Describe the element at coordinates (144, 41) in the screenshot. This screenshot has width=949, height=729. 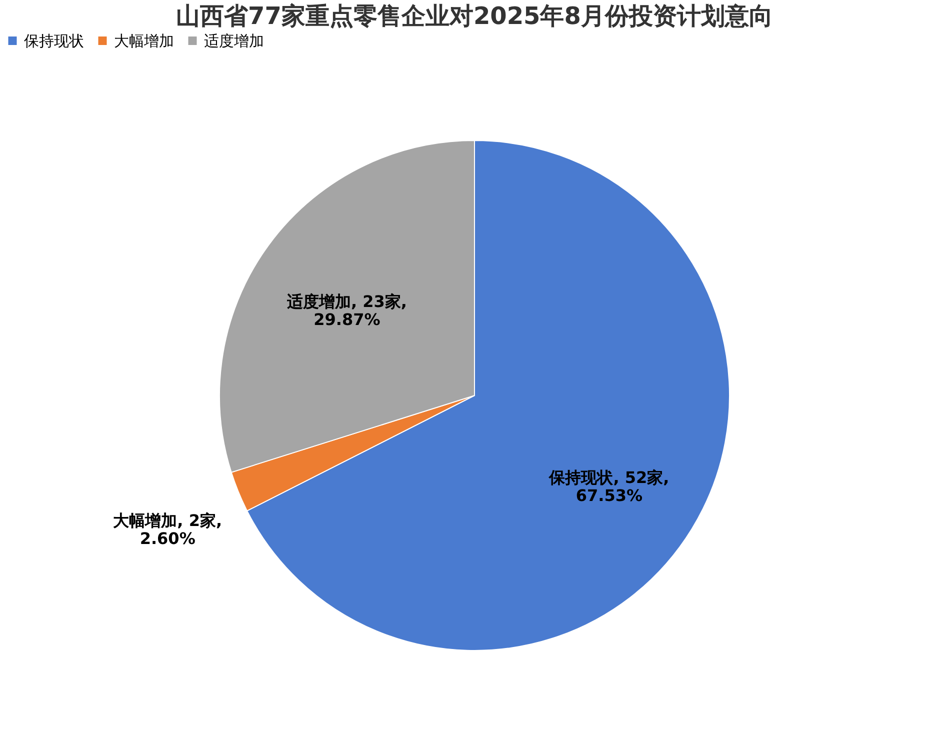
I see `legend-label: 大幅增加` at that location.